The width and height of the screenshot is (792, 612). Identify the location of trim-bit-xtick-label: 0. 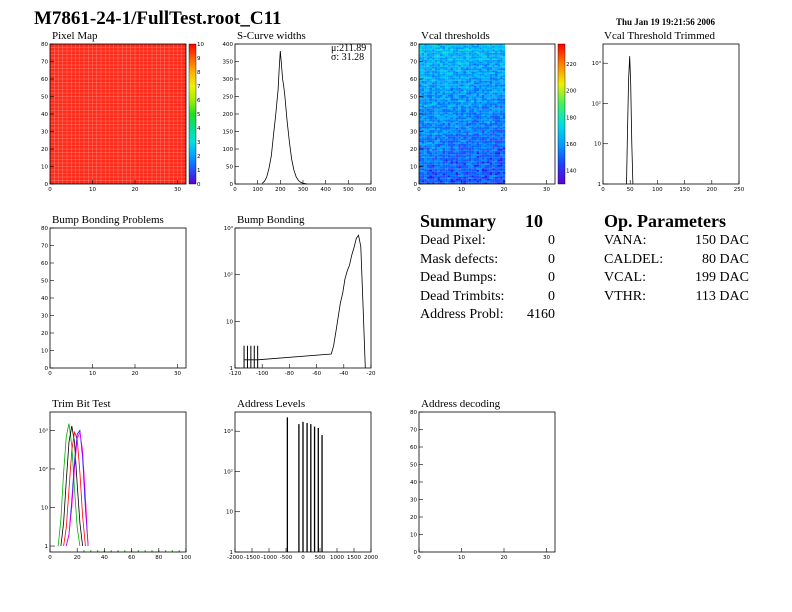
(50, 558).